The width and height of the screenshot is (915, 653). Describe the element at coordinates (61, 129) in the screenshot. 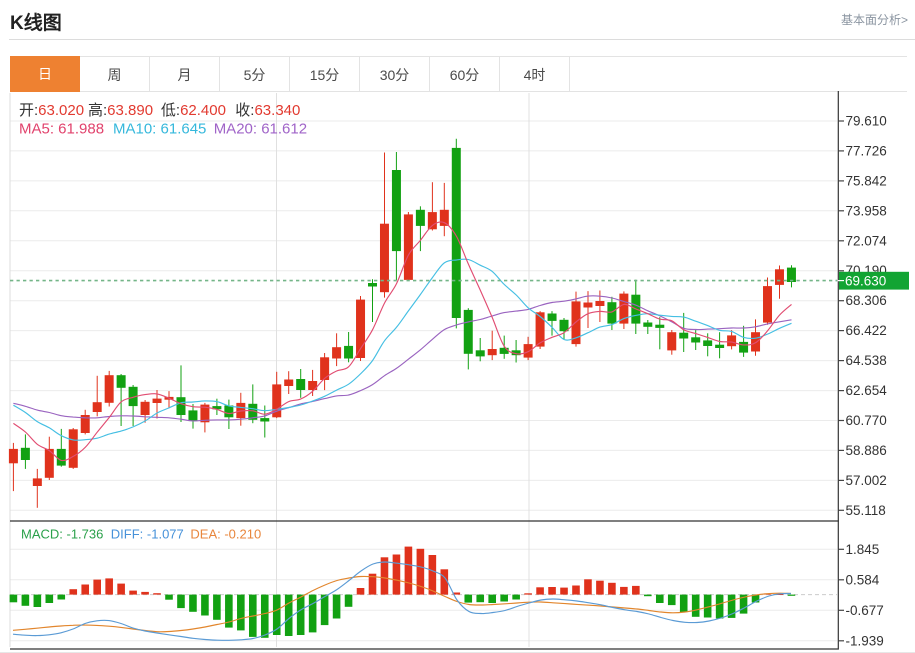

I see `svg-text: MA5: 61.988` at that location.